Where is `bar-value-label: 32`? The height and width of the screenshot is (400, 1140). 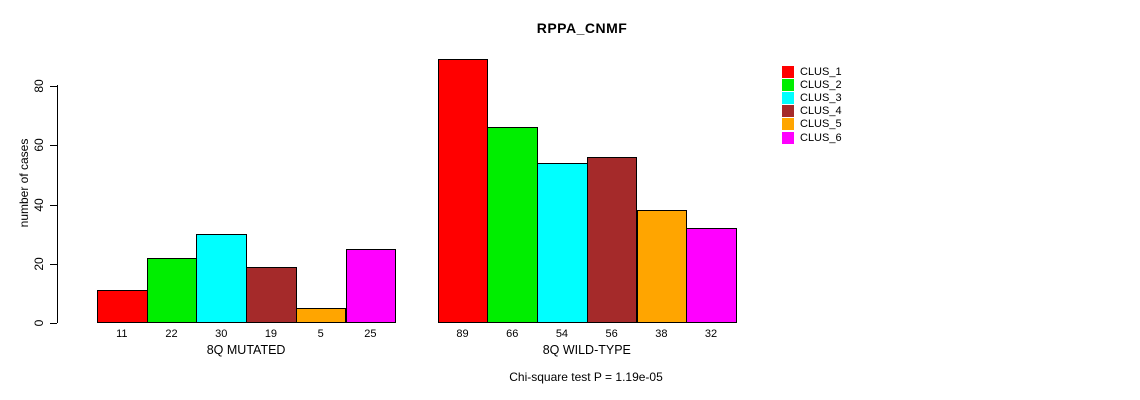 bar-value-label: 32 is located at coordinates (711, 334).